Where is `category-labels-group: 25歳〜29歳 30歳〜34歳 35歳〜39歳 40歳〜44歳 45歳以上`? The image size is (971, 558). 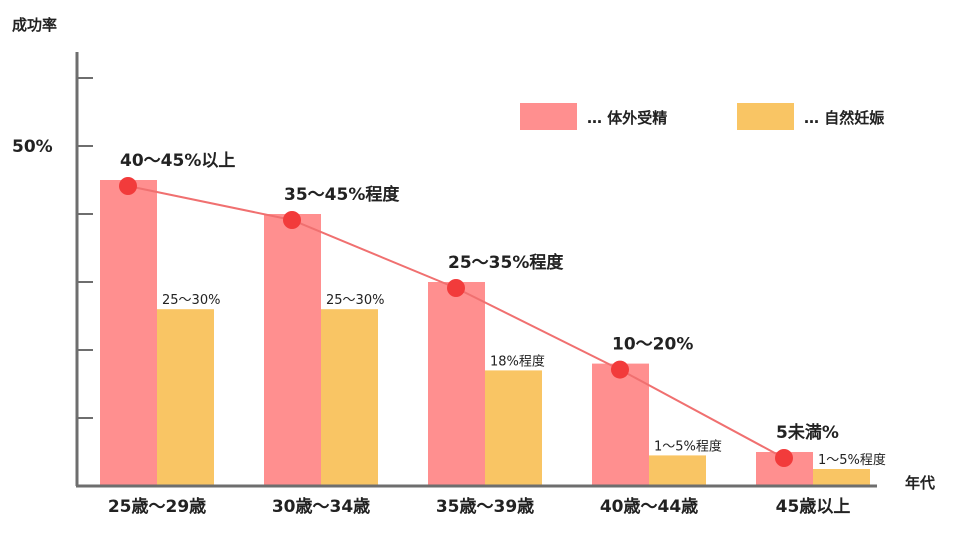
category-labels-group: 25歳〜29歳 30歳〜34歳 35歳〜39歳 40歳〜44歳 45歳以上 is located at coordinates (479, 506).